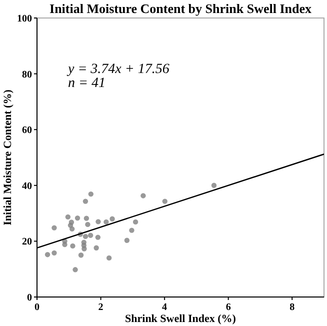 The image size is (327, 326). Describe the element at coordinates (181, 8) in the screenshot. I see `chart-title: Initial Moisture Content by Shrink Swell Index` at that location.